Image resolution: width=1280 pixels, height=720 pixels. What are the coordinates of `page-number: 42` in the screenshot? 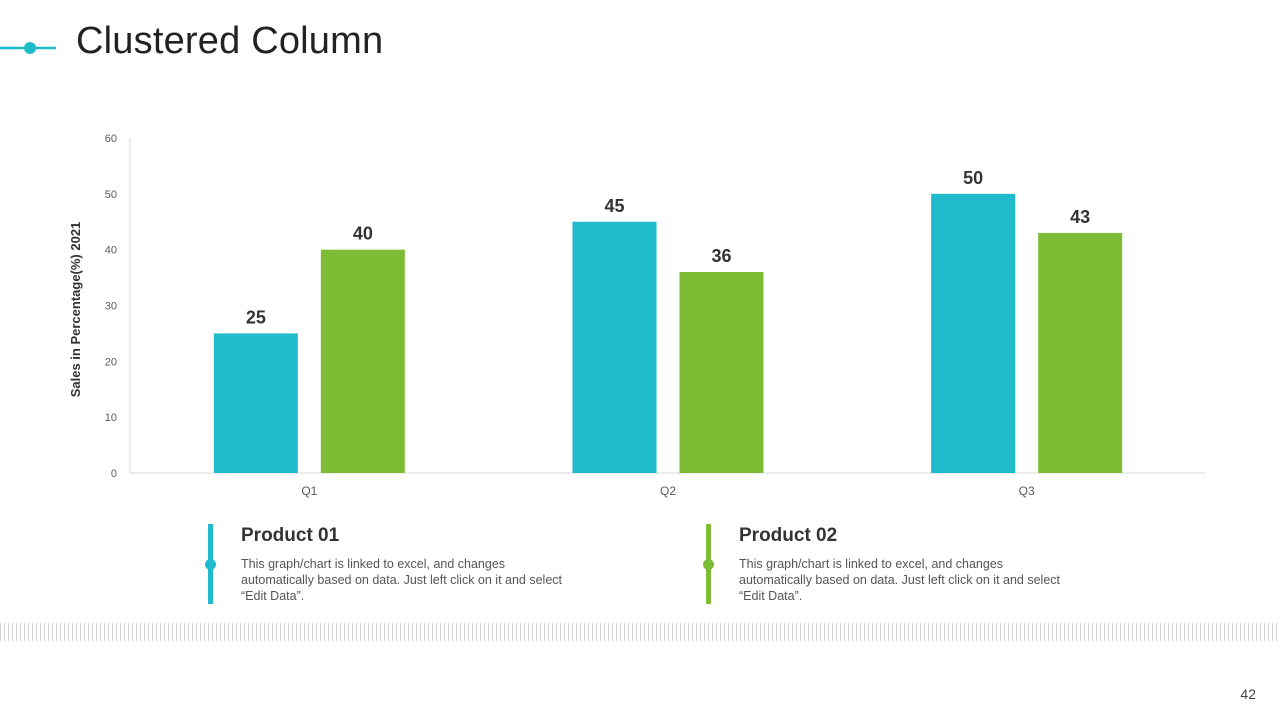 It's located at (1248, 694).